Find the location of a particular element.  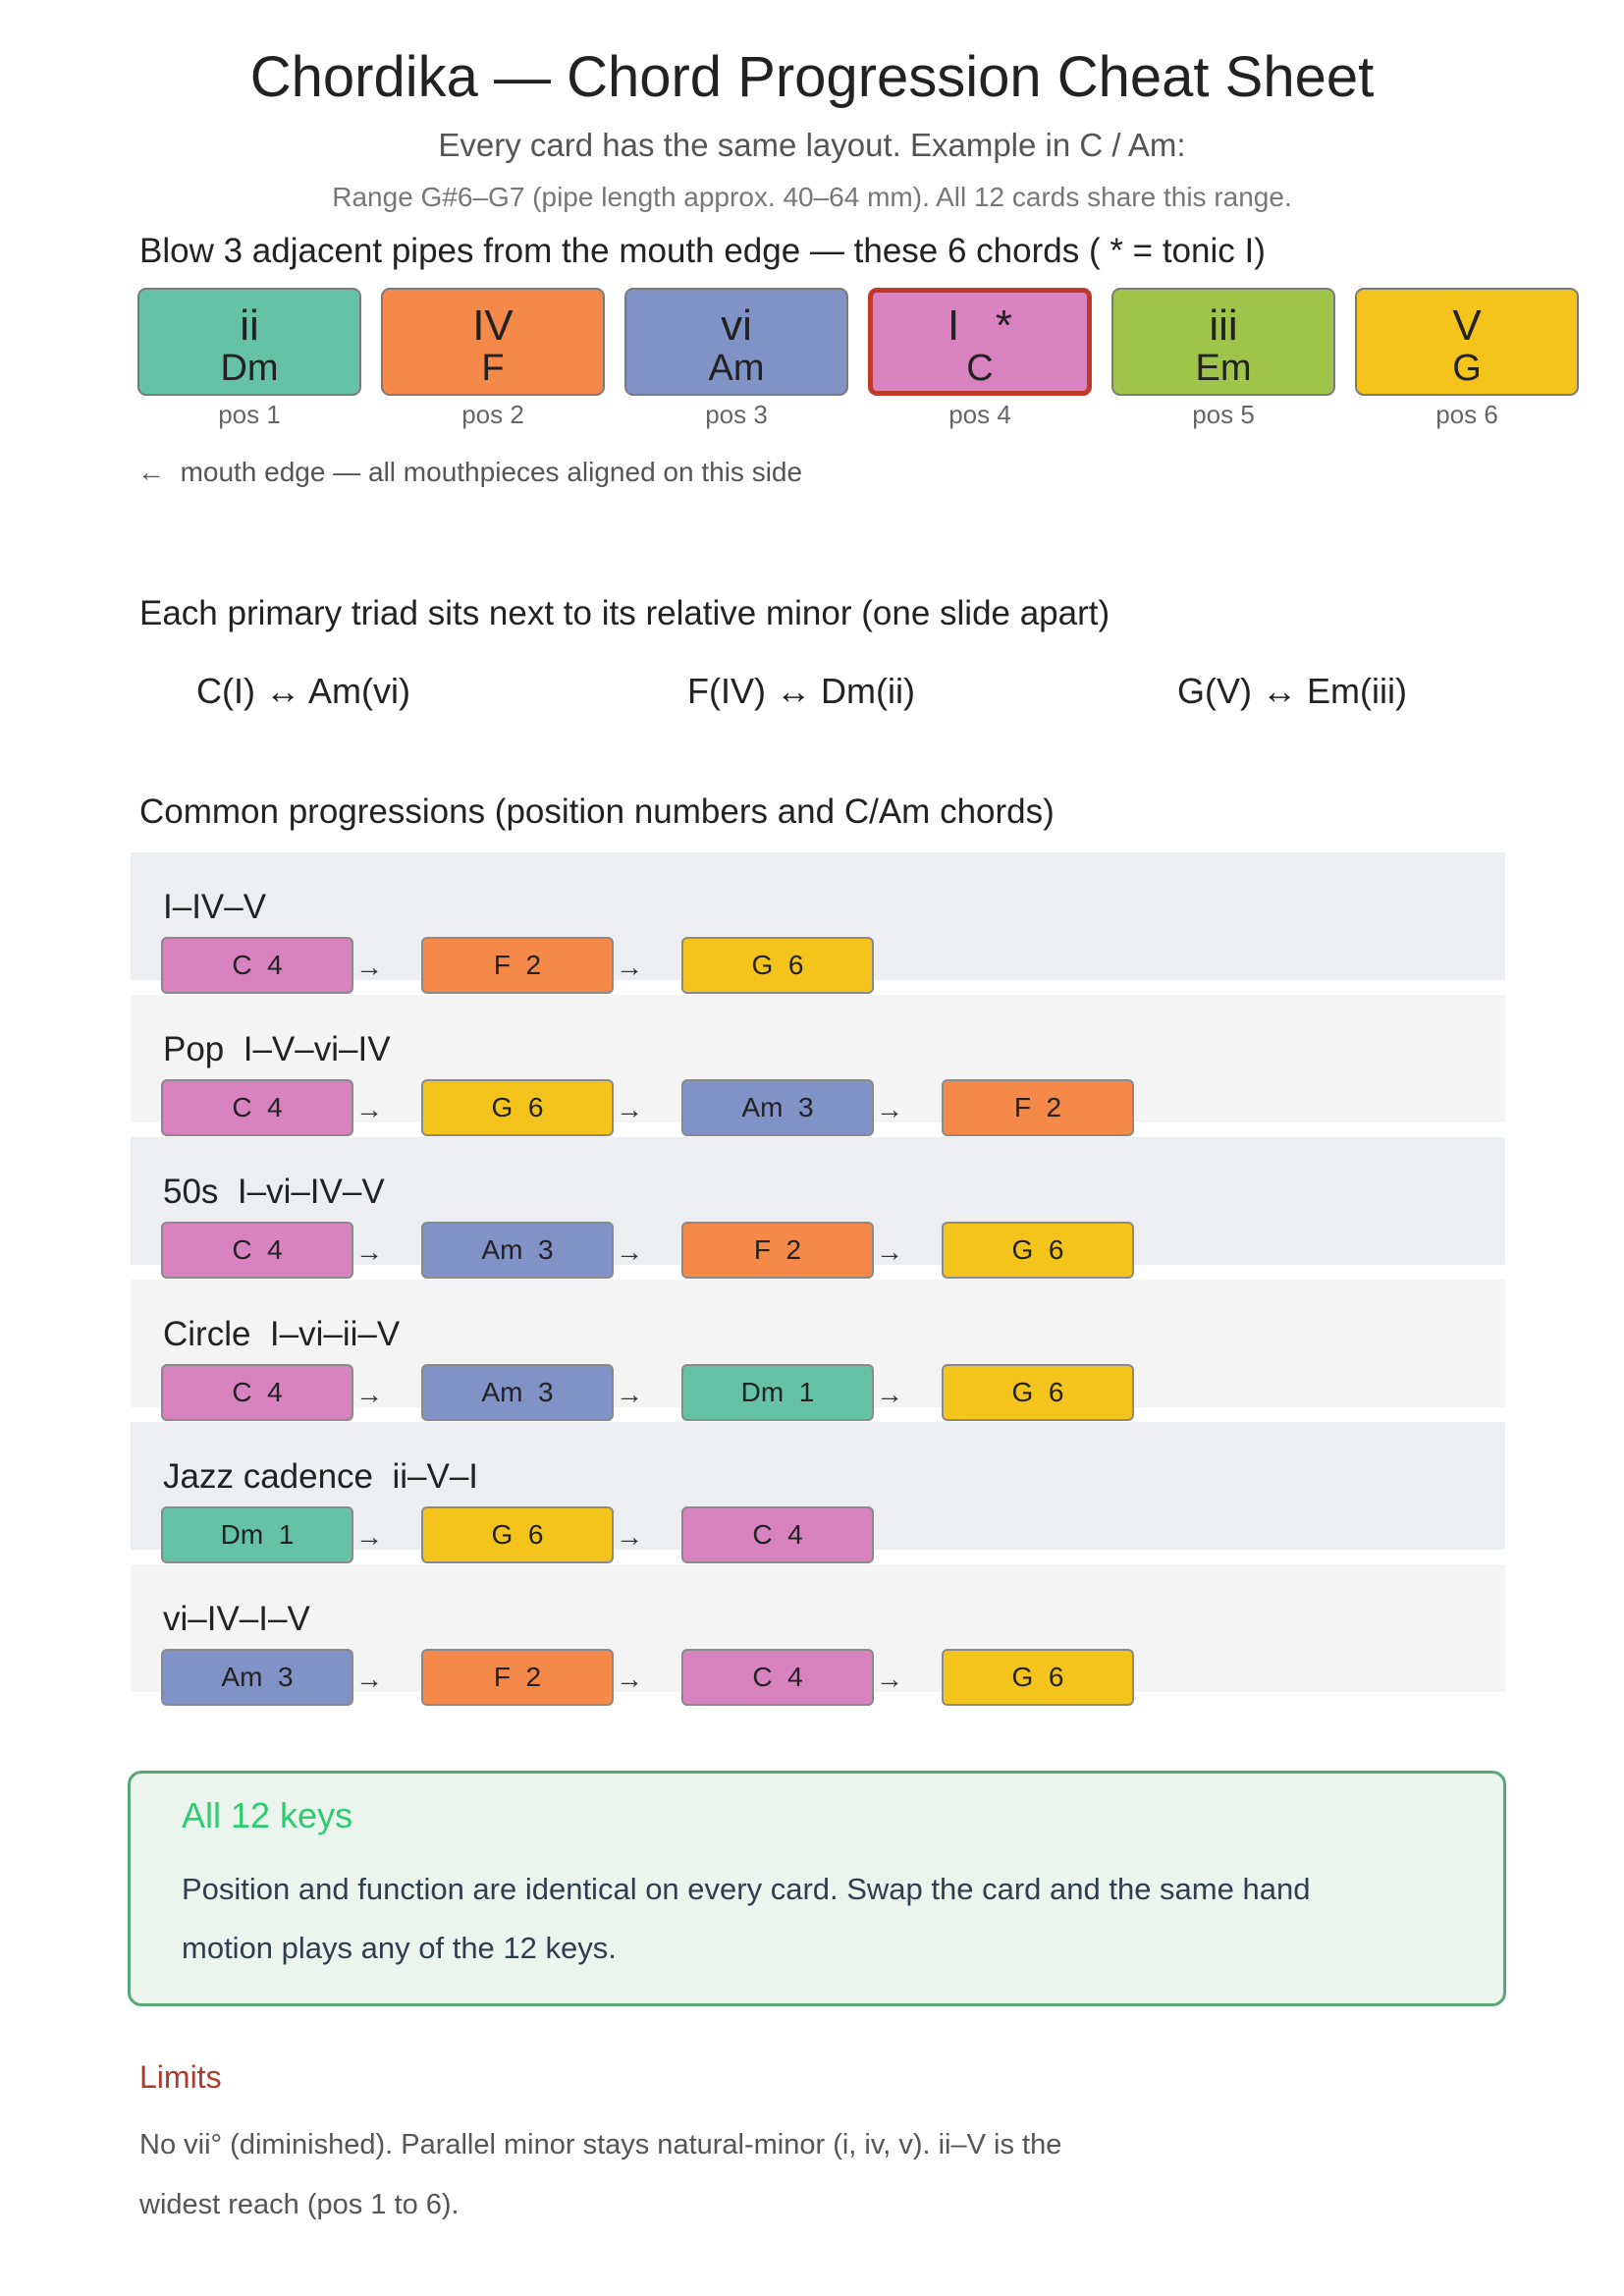

position-label: pos 4 is located at coordinates (979, 414).